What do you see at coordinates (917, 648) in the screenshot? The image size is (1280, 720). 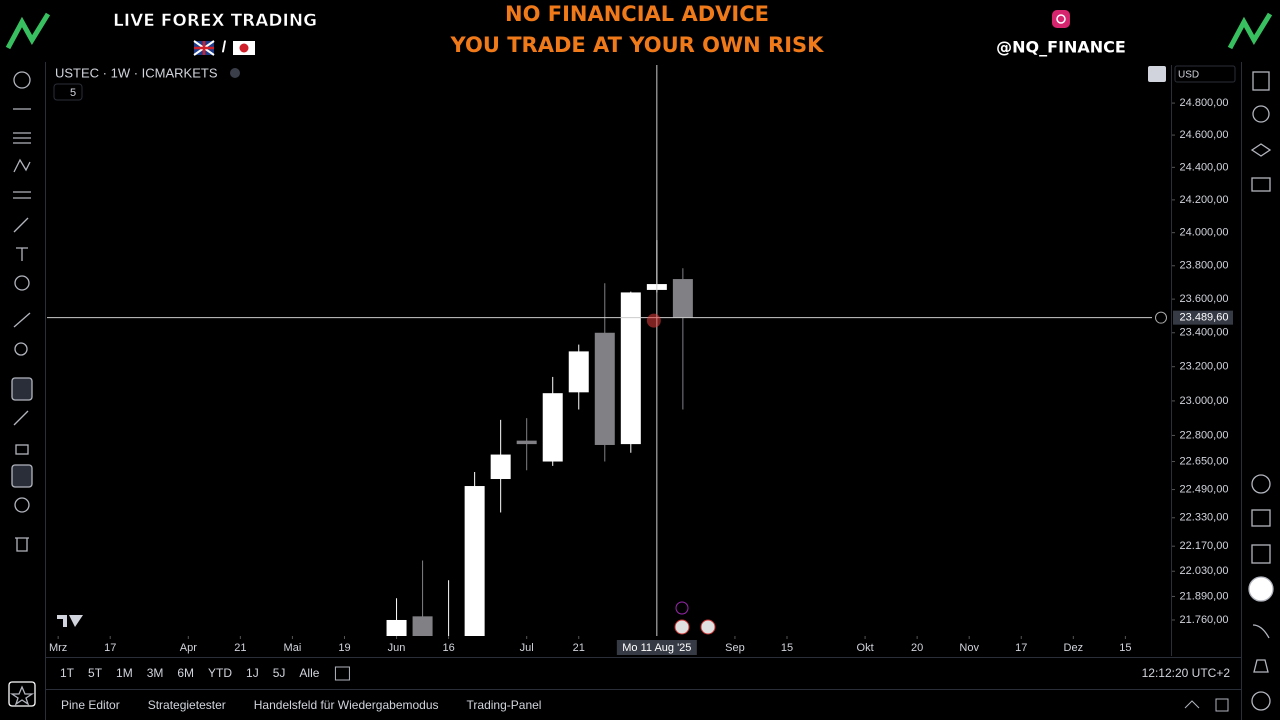 I see `x-tick-label: 20` at bounding box center [917, 648].